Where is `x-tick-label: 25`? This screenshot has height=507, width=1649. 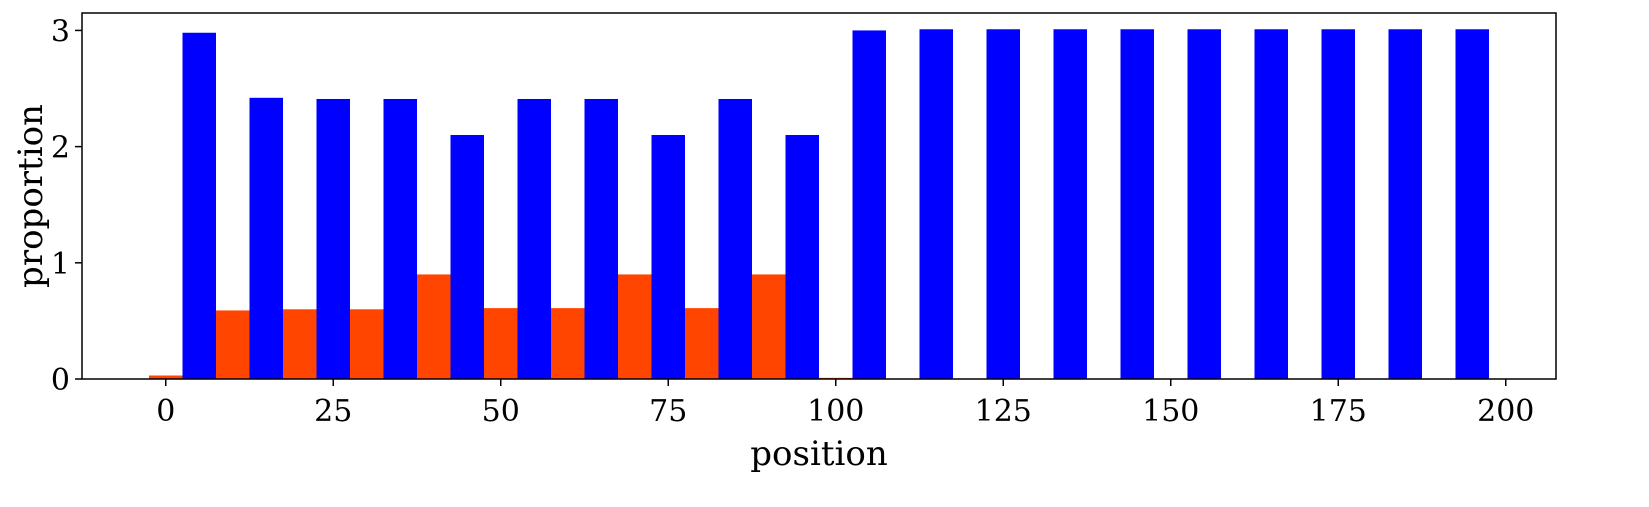 x-tick-label: 25 is located at coordinates (333, 411).